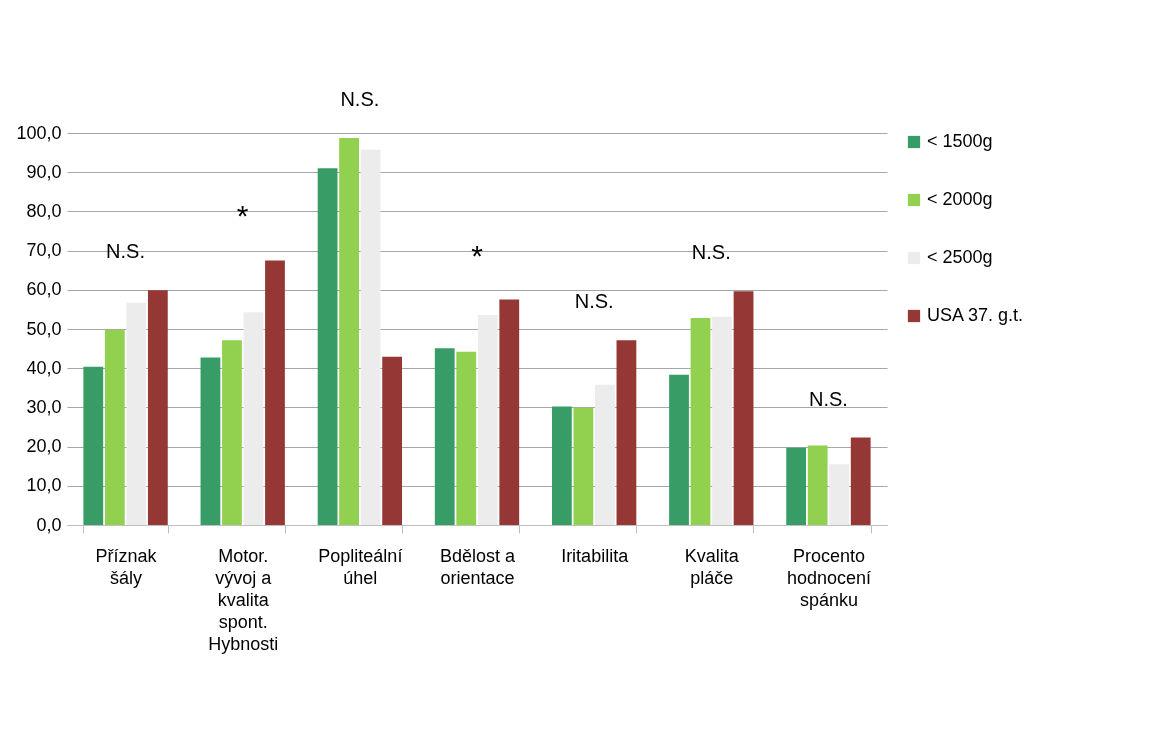 This screenshot has width=1159, height=744. What do you see at coordinates (960, 199) in the screenshot?
I see `legend-label: < 2000g` at bounding box center [960, 199].